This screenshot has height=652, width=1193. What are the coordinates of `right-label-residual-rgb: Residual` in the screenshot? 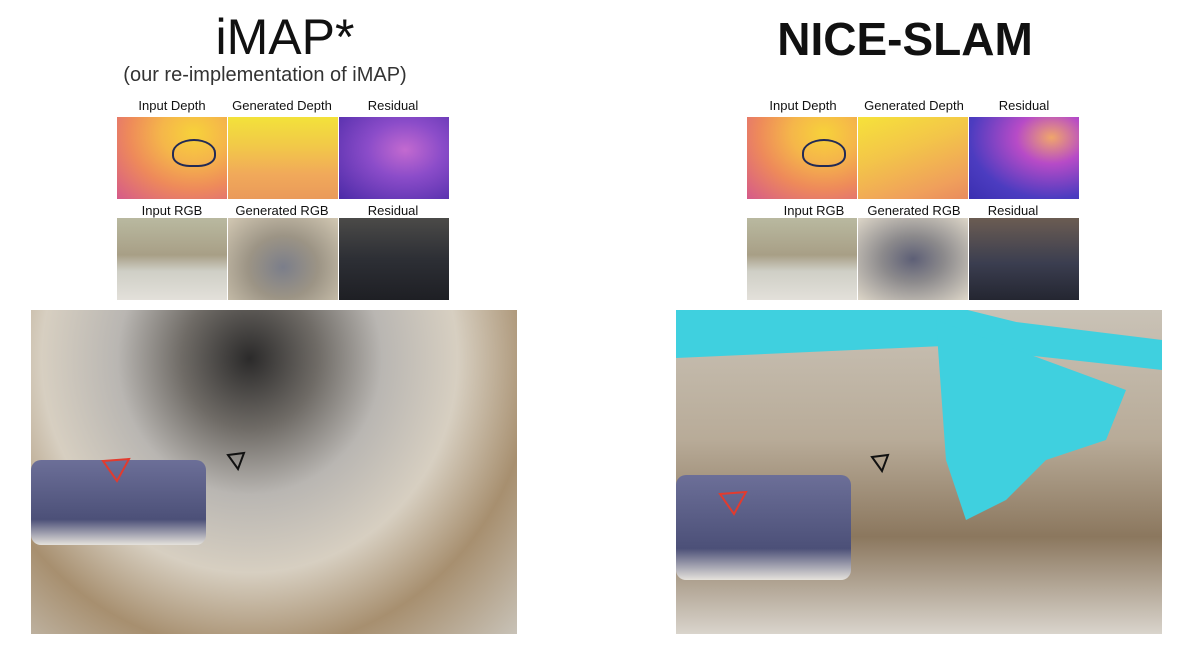 It's located at (1013, 210).